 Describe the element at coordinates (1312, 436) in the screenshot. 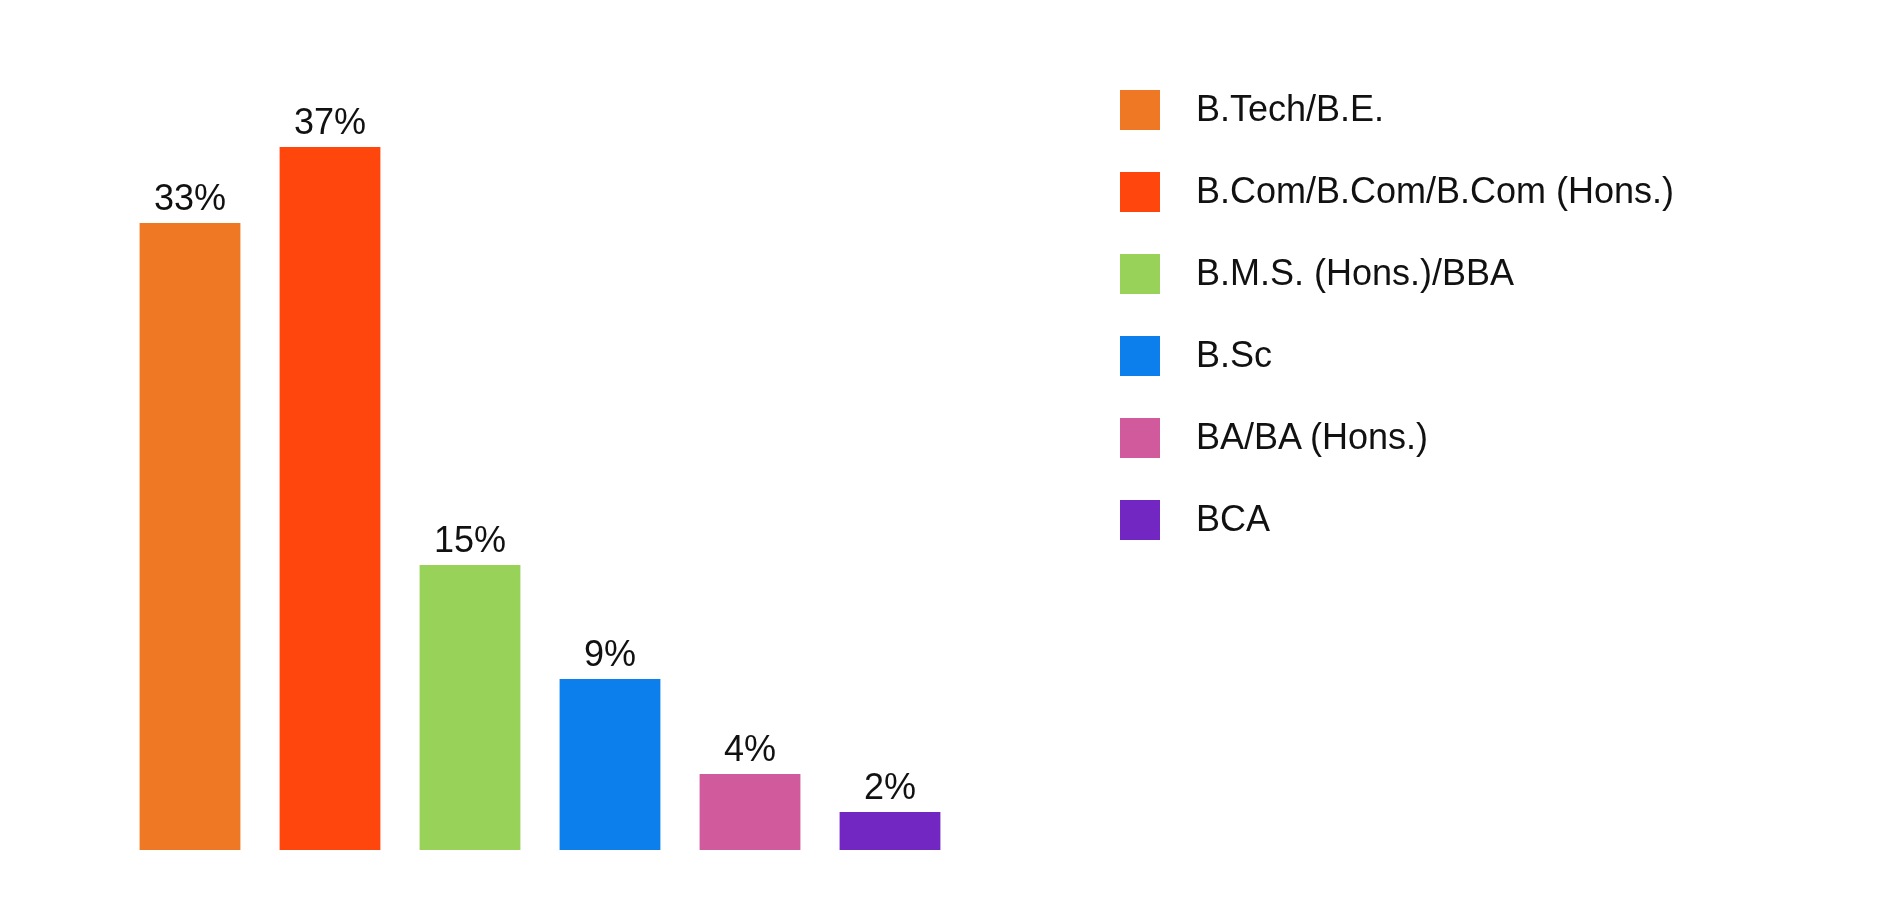

I see `legend-label: BA/BA (Hons.)` at that location.